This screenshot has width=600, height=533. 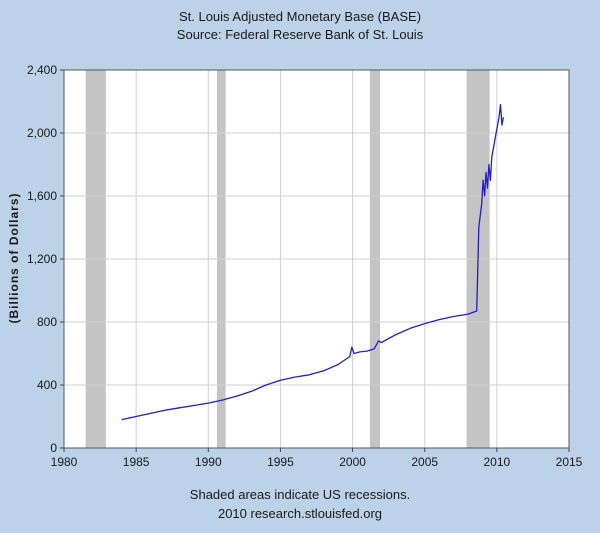 What do you see at coordinates (569, 462) in the screenshot?
I see `x-tick-label: 2015` at bounding box center [569, 462].